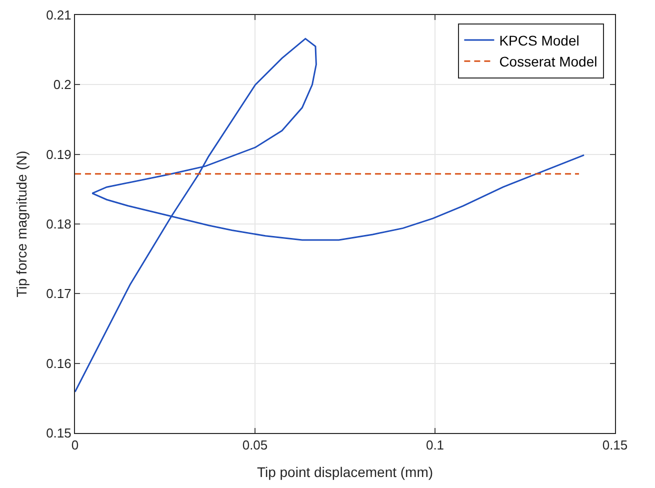 The image size is (655, 488). Describe the element at coordinates (539, 40) in the screenshot. I see `legend-label: KPCS Model` at that location.